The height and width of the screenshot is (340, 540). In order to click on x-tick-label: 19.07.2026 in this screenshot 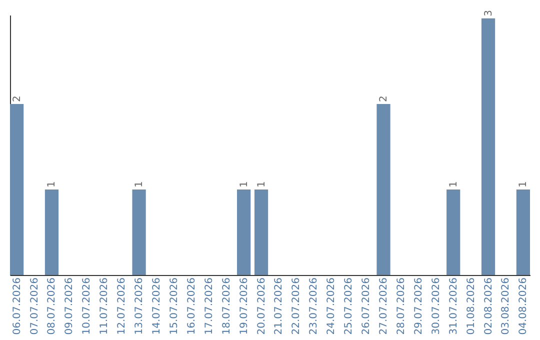, I will do `click(244, 306)`.